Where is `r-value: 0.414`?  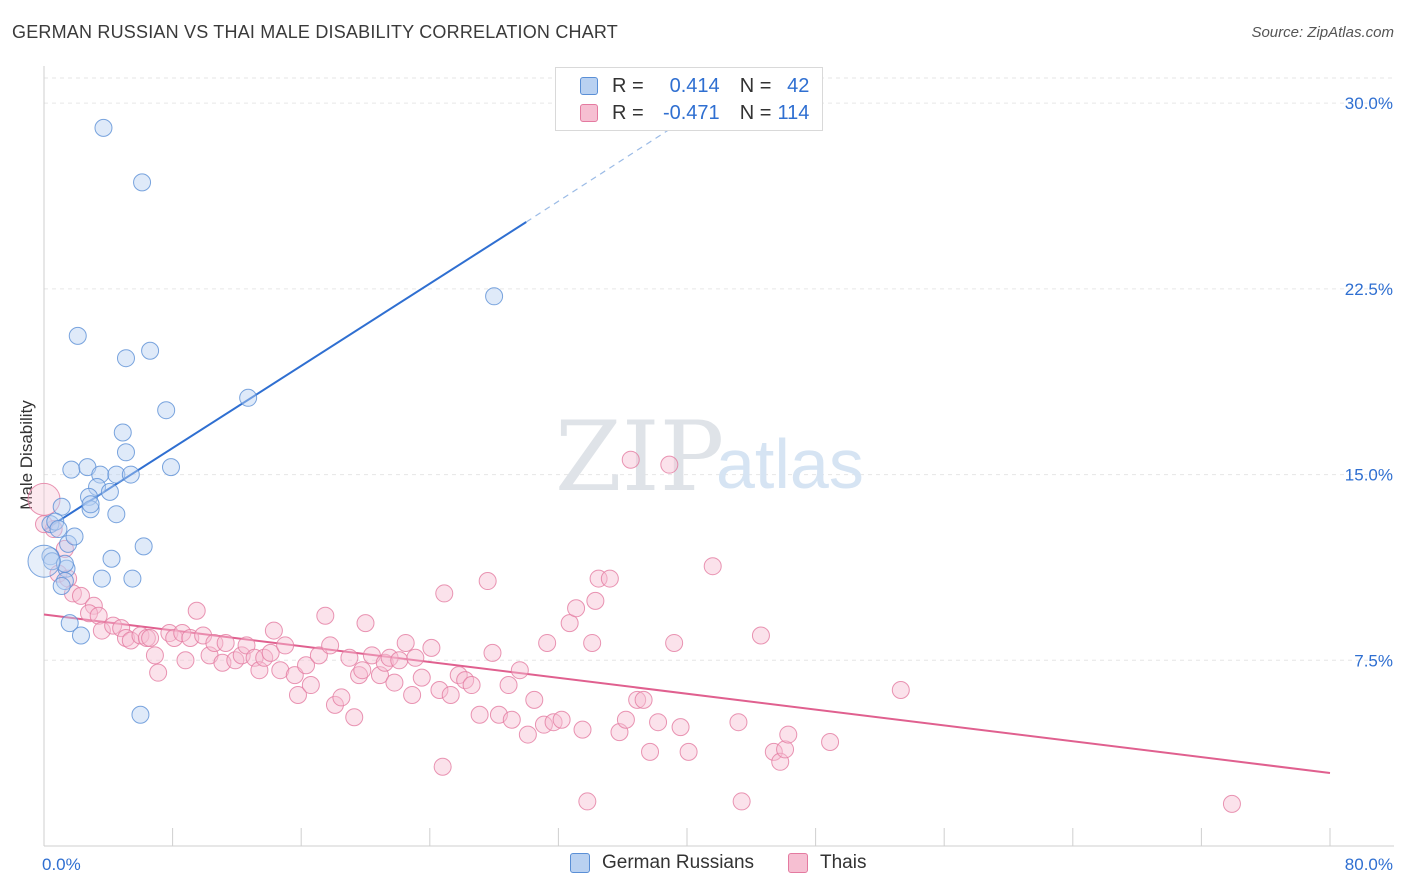
r-value: 0.414 is located at coordinates (694, 85).